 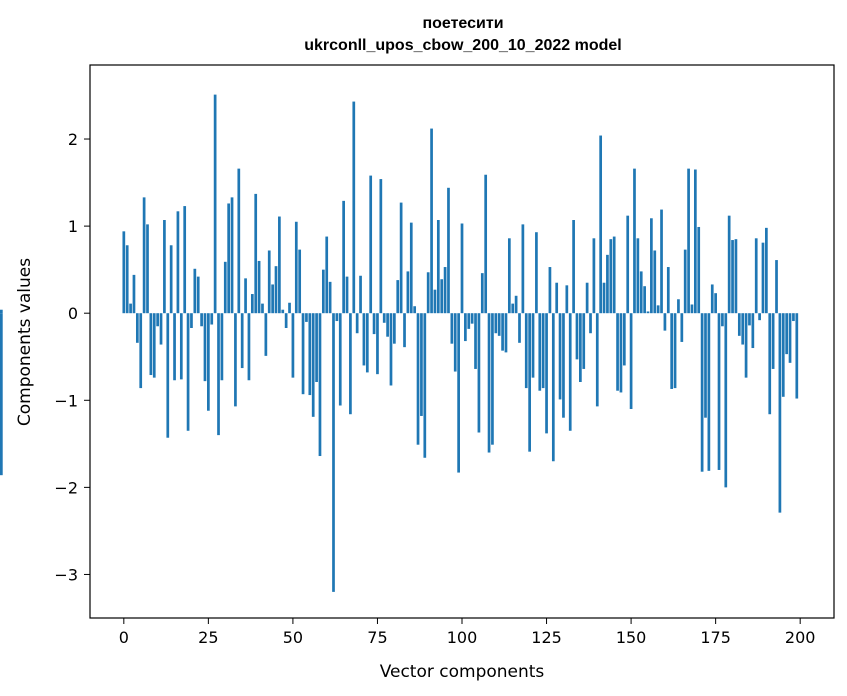 What do you see at coordinates (377, 637) in the screenshot?
I see `x-tick-label: 75` at bounding box center [377, 637].